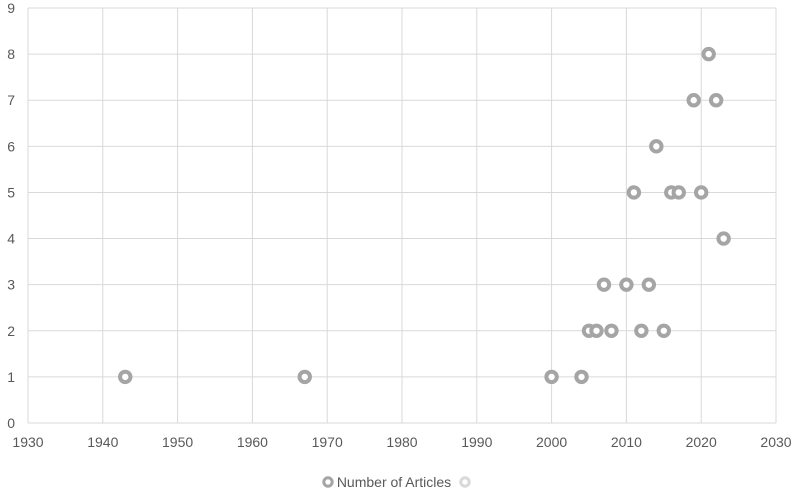 This screenshot has width=796, height=495. What do you see at coordinates (476, 442) in the screenshot?
I see `x-tick-label: 1990` at bounding box center [476, 442].